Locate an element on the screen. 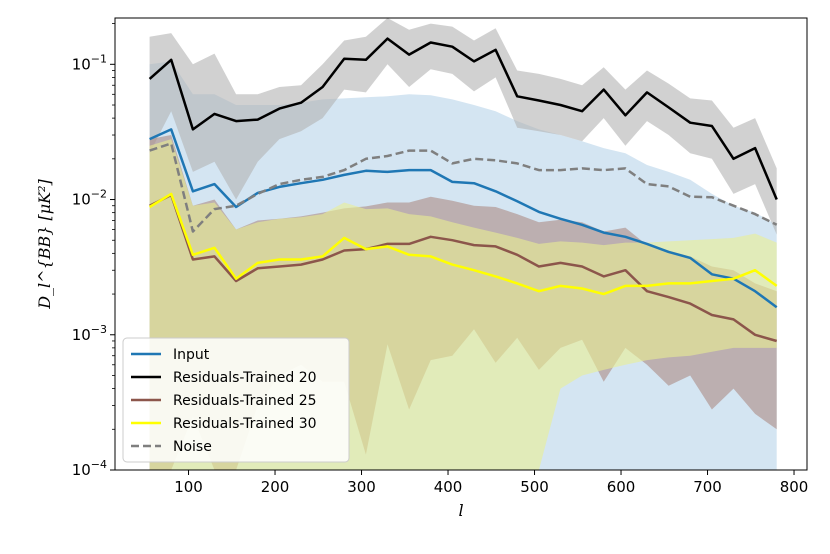 The height and width of the screenshot is (554, 830). x-tick-label: 500 is located at coordinates (534, 487).